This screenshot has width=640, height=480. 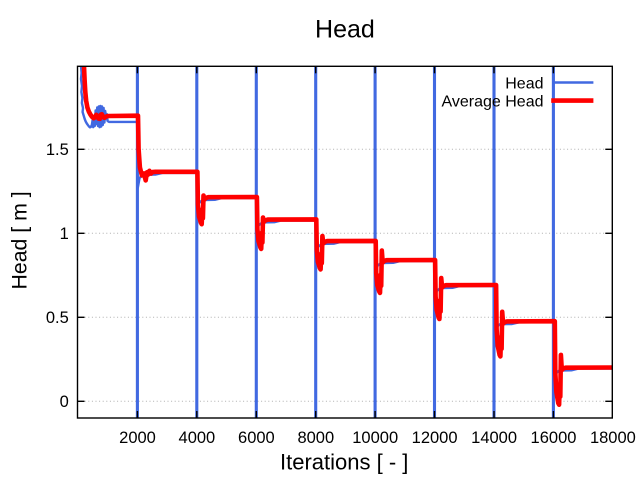 I want to click on svg-text: 1.5, so click(x=57, y=150).